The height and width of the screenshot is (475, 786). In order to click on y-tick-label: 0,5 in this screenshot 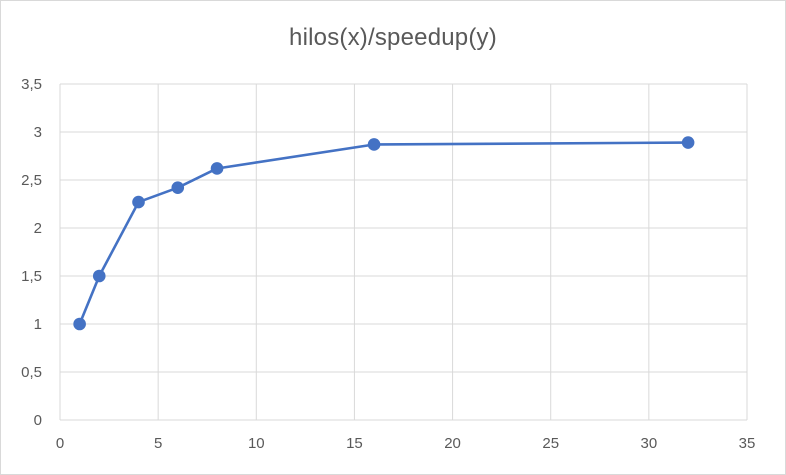, I will do `click(31, 372)`.